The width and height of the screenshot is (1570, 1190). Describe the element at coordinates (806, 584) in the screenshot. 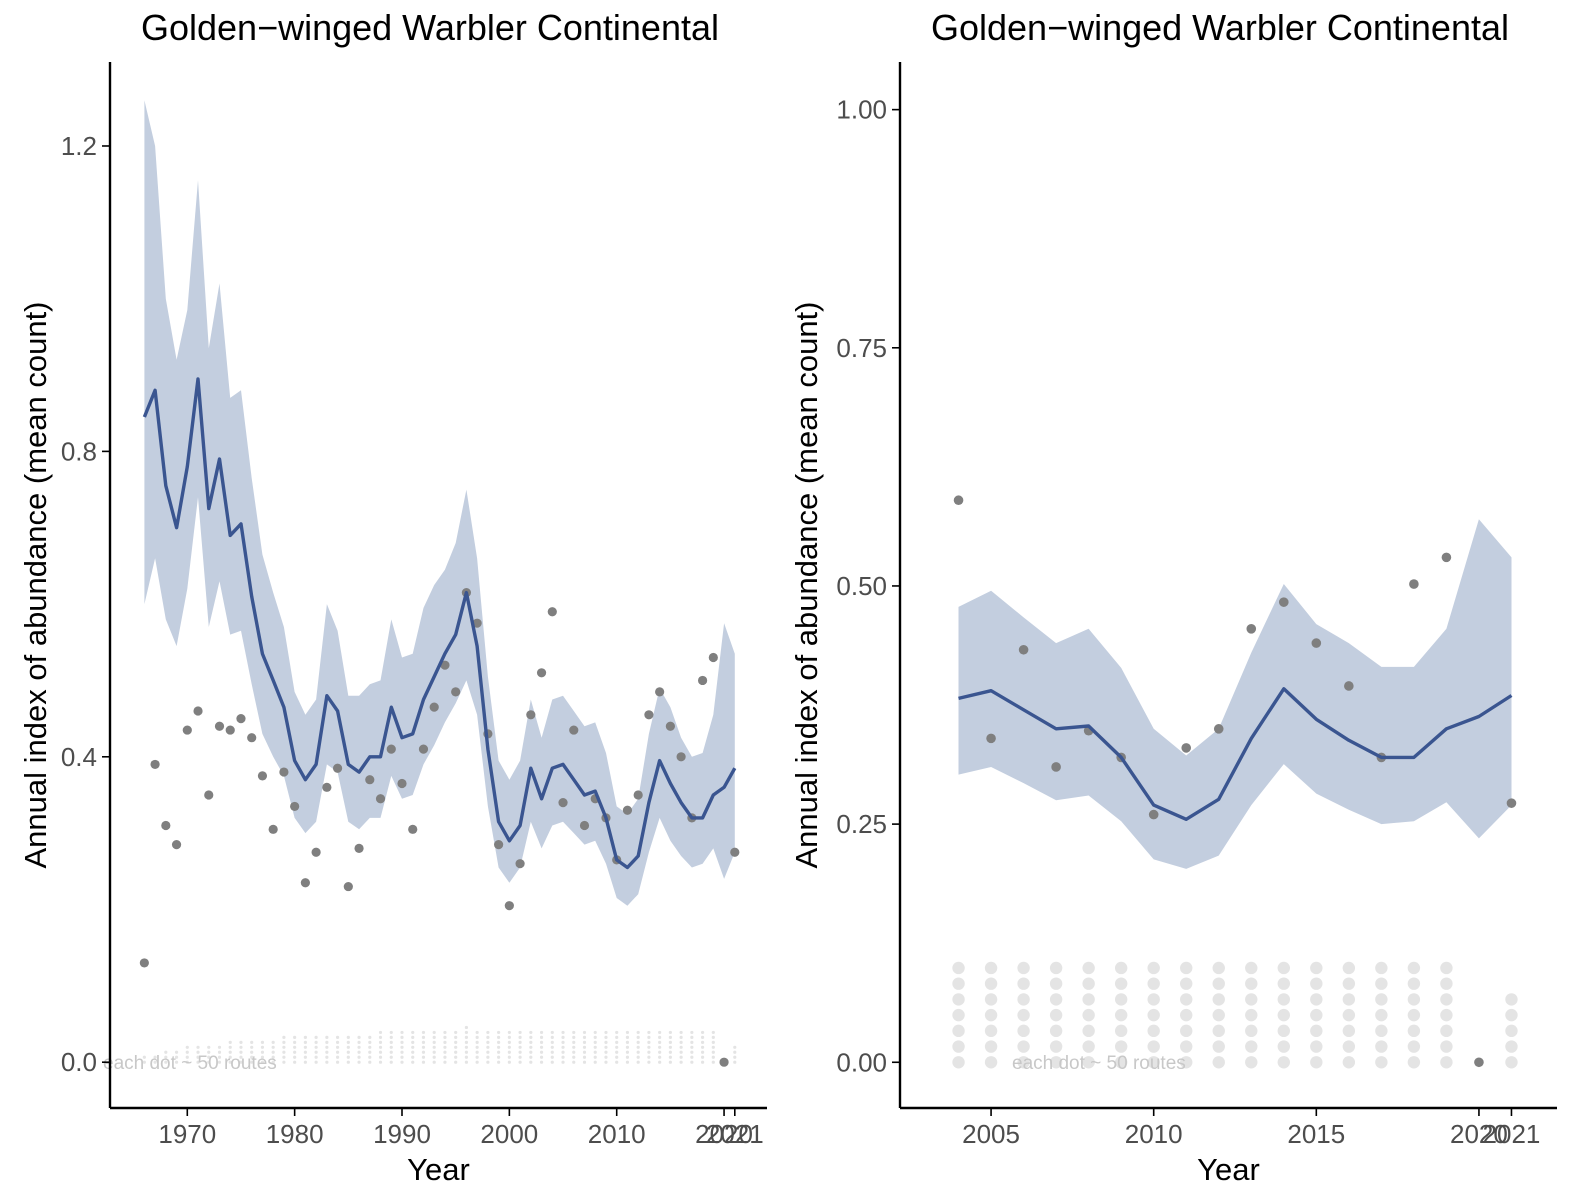

I see `y-axis-title: Annual index of abundance (mean count)` at that location.